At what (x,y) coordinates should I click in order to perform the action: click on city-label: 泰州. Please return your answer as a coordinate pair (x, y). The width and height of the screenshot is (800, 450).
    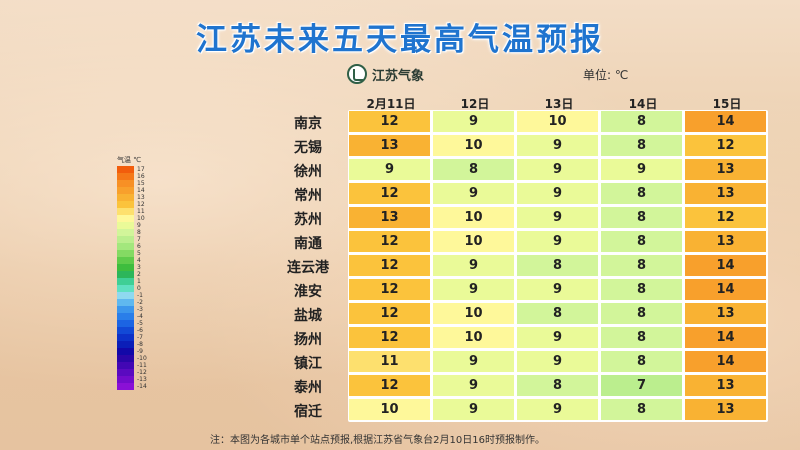
    Looking at the image, I should click on (308, 388).